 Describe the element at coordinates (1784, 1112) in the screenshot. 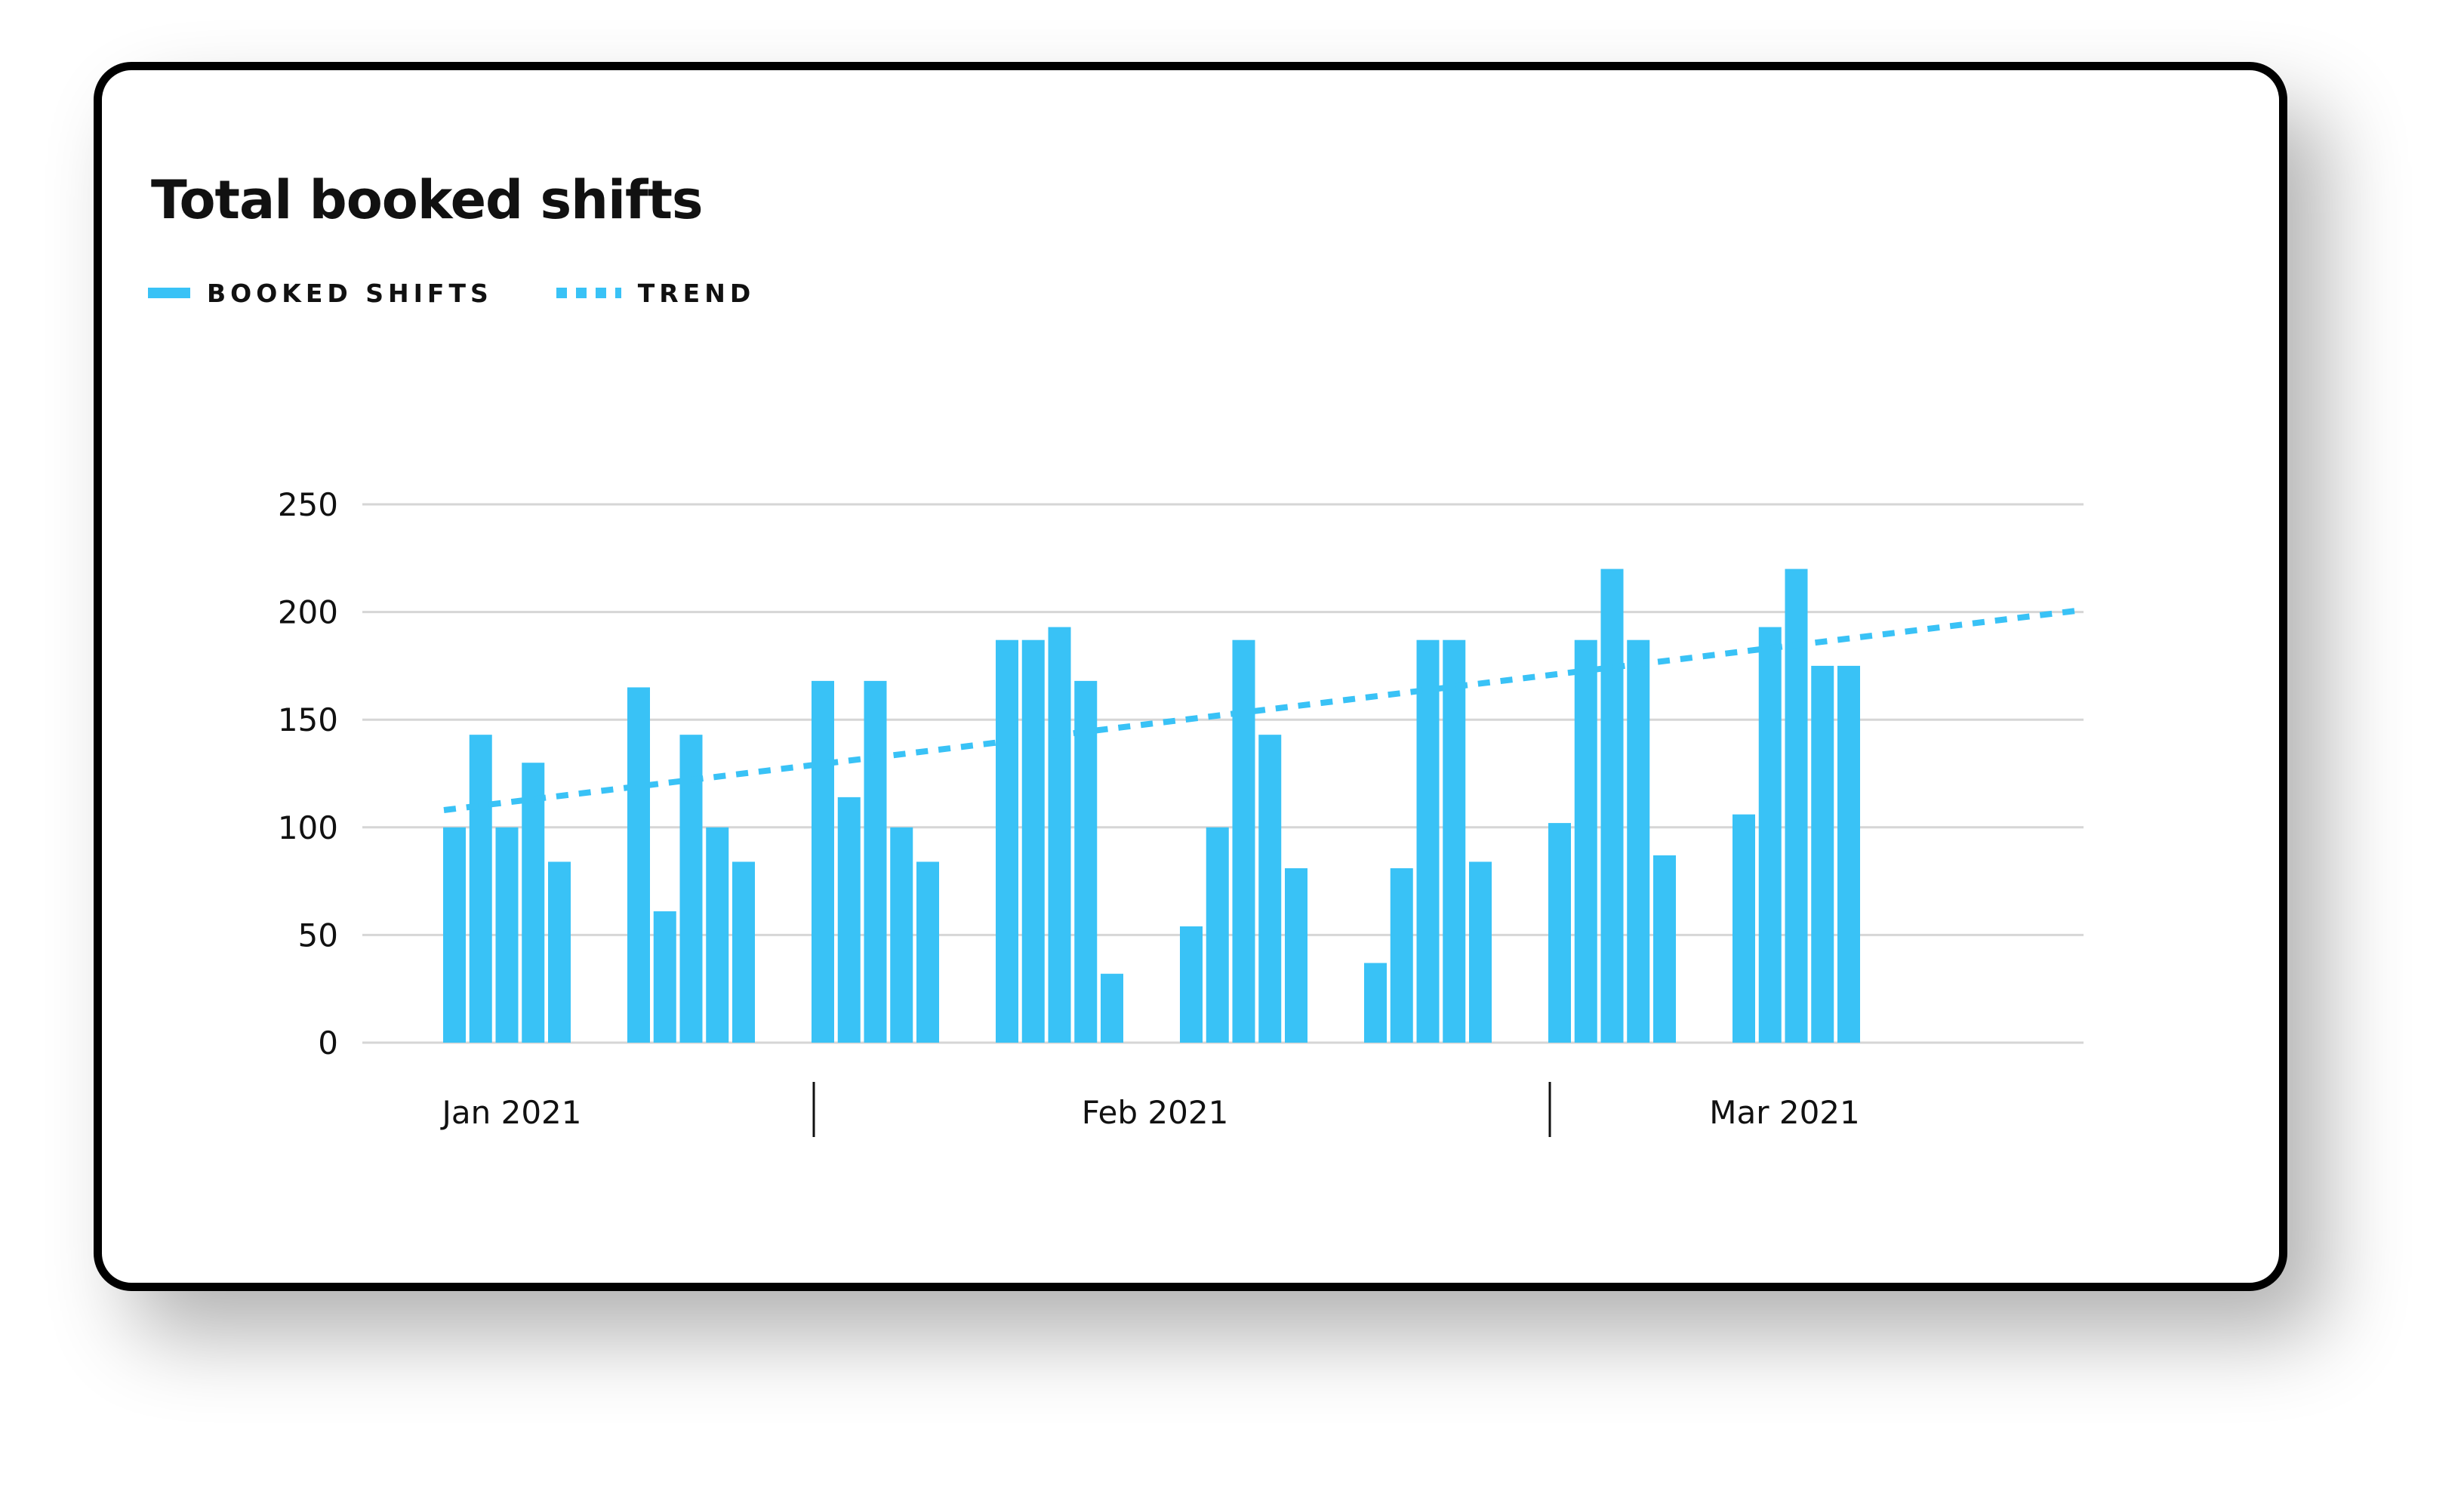

I see `x-month-label: Mar 2021` at that location.